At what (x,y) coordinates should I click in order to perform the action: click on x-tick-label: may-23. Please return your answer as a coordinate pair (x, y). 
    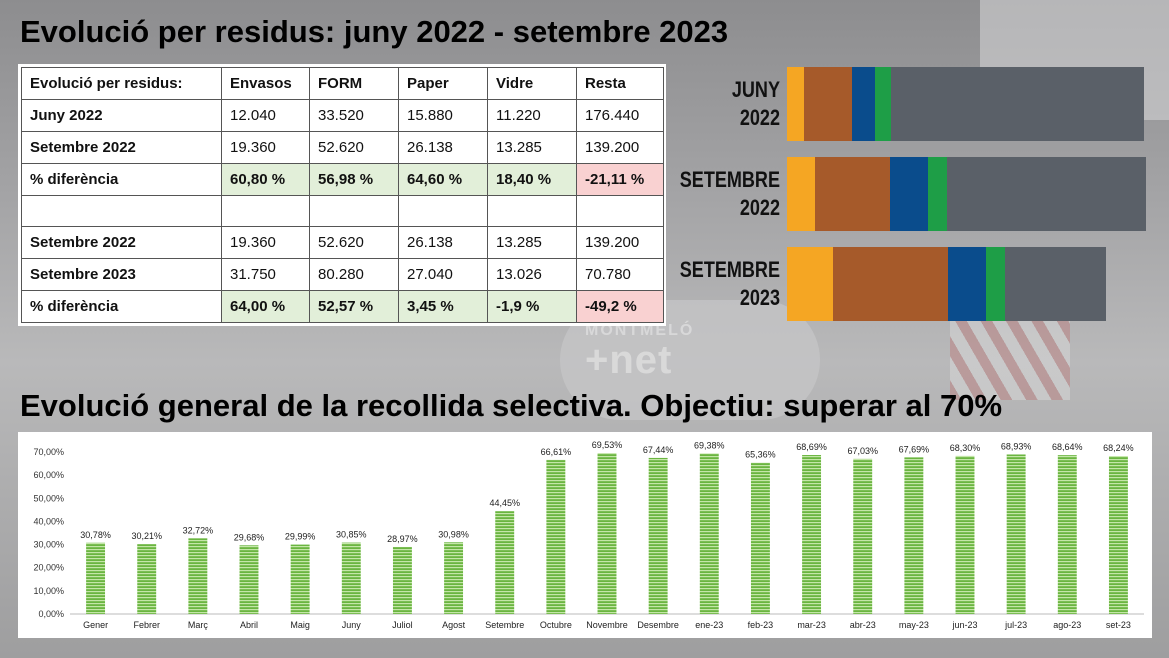
    Looking at the image, I should click on (914, 625).